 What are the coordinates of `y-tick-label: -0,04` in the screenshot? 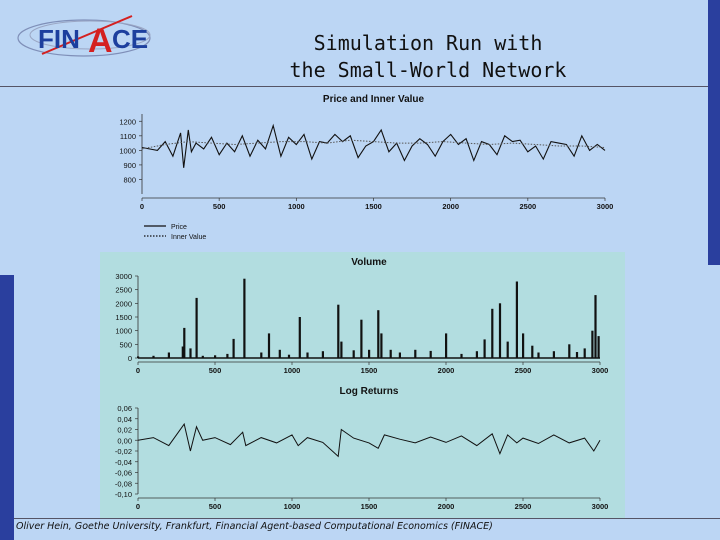 It's located at (123, 462).